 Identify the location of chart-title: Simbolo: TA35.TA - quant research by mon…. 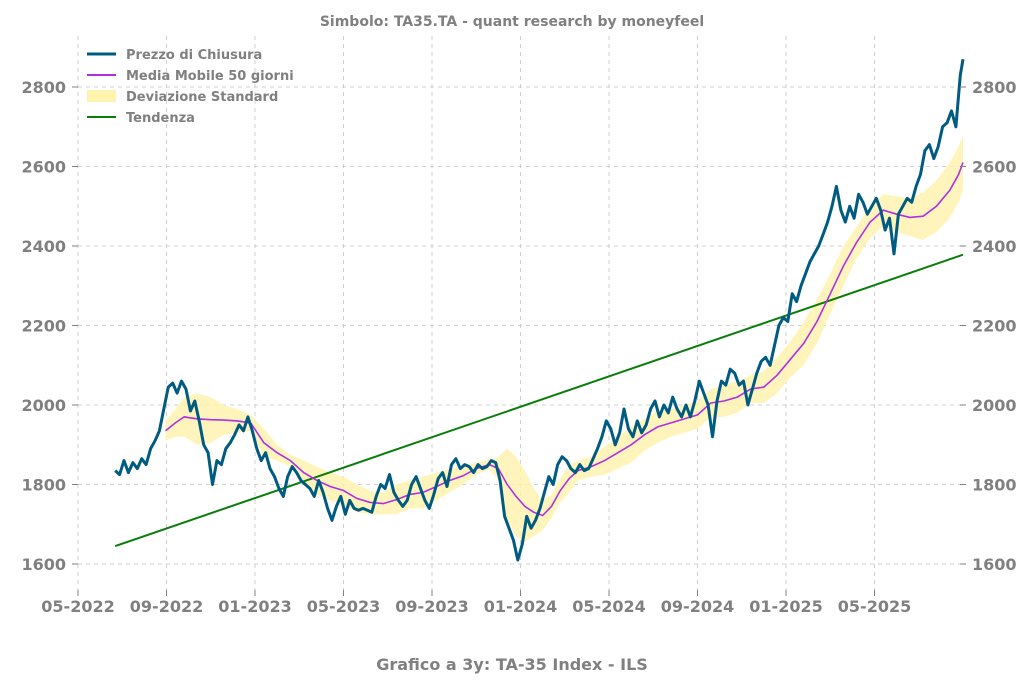
(512, 22).